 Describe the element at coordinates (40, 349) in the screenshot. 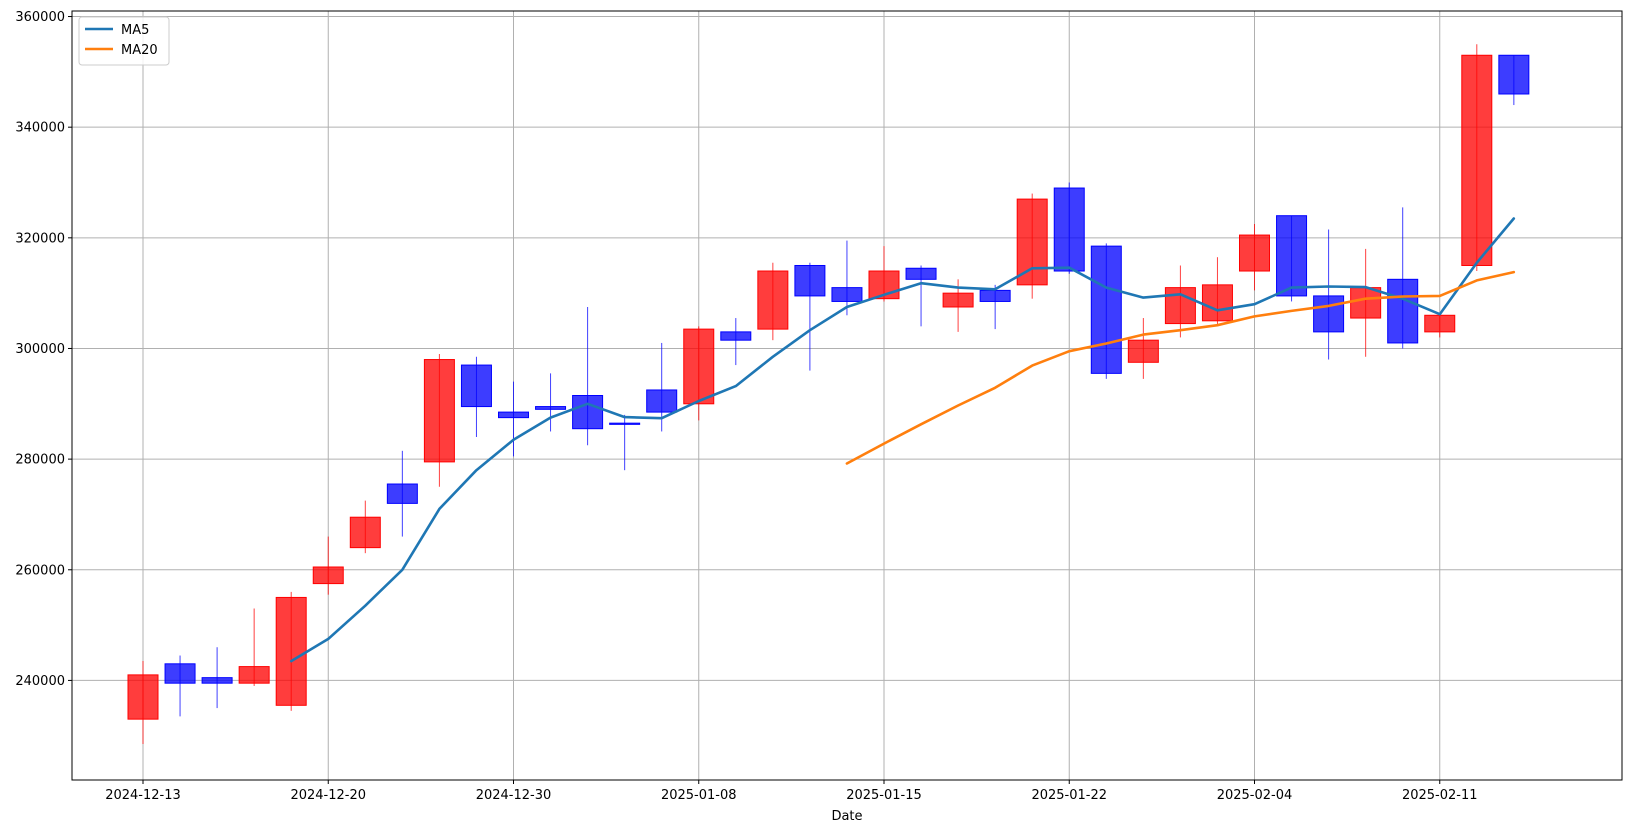

I see `y-tick-label: 300000` at that location.